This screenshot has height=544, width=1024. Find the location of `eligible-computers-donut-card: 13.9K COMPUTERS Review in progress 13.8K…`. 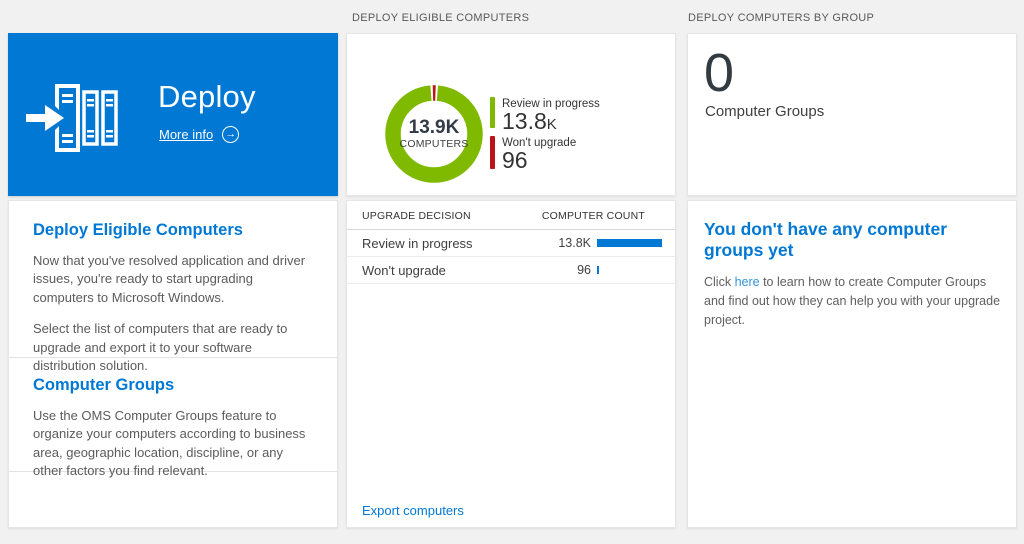

eligible-computers-donut-card: 13.9K COMPUTERS Review in progress 13.8K… is located at coordinates (511, 114).